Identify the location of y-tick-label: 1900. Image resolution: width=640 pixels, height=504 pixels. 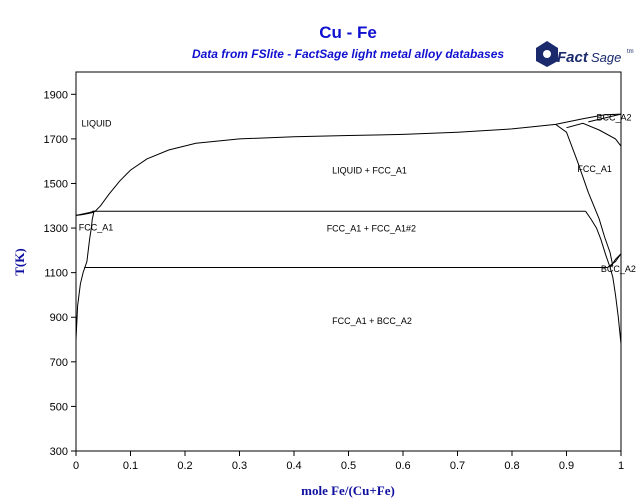
(56, 95).